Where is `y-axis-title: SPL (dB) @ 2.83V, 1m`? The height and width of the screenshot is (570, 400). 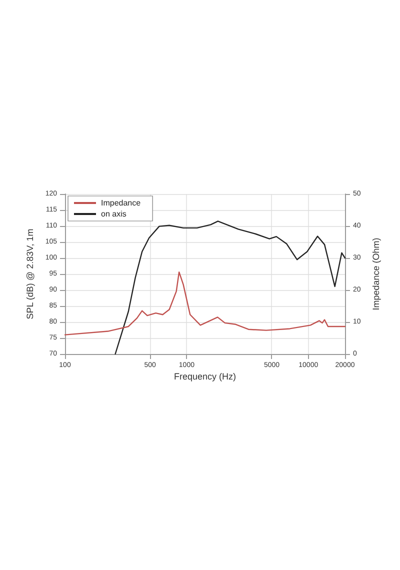 y-axis-title: SPL (dB) @ 2.83V, 1m is located at coordinates (29, 274).